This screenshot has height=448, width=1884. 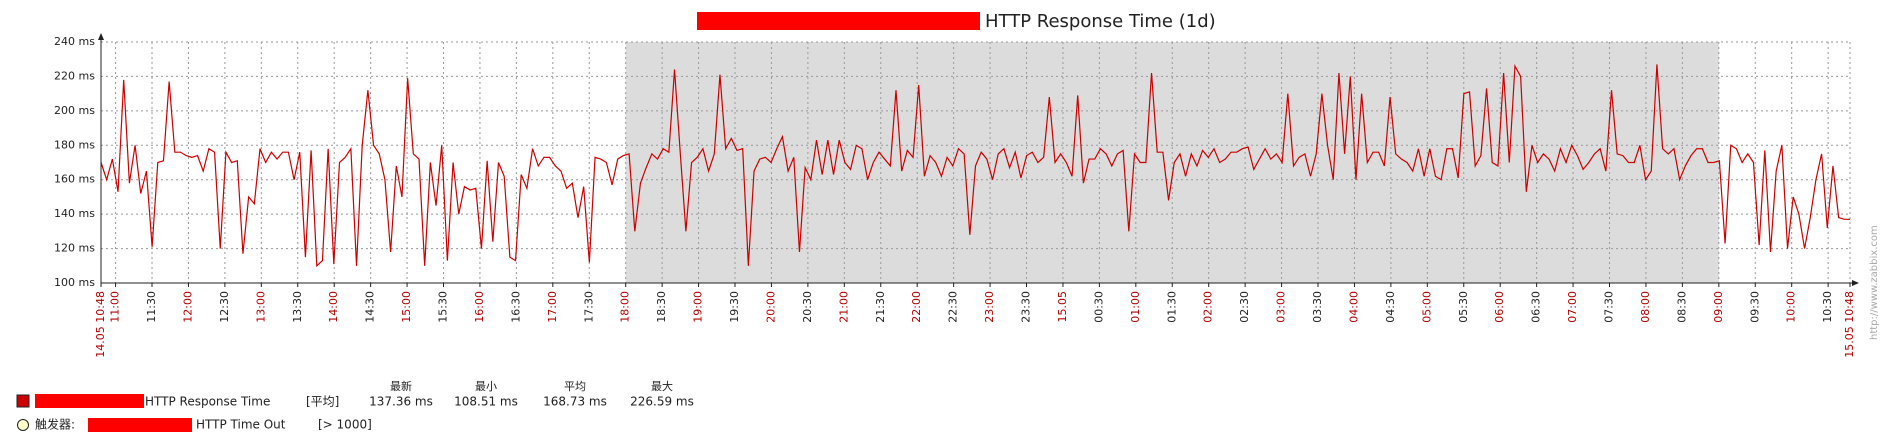 I want to click on x-tick-label: 02:00, so click(x=1208, y=307).